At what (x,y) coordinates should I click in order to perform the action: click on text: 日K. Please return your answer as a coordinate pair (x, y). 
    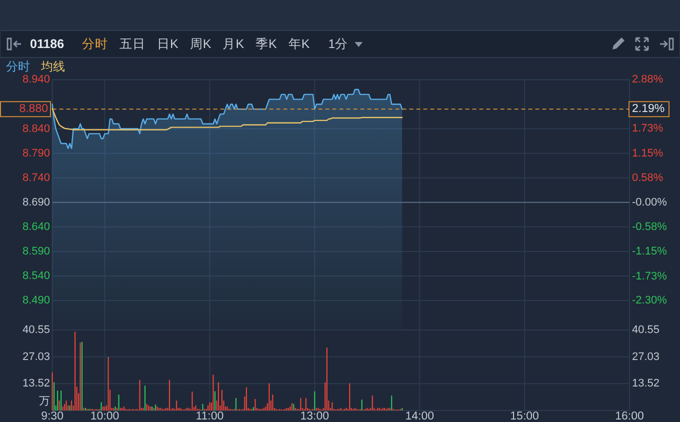
    Looking at the image, I should click on (168, 44).